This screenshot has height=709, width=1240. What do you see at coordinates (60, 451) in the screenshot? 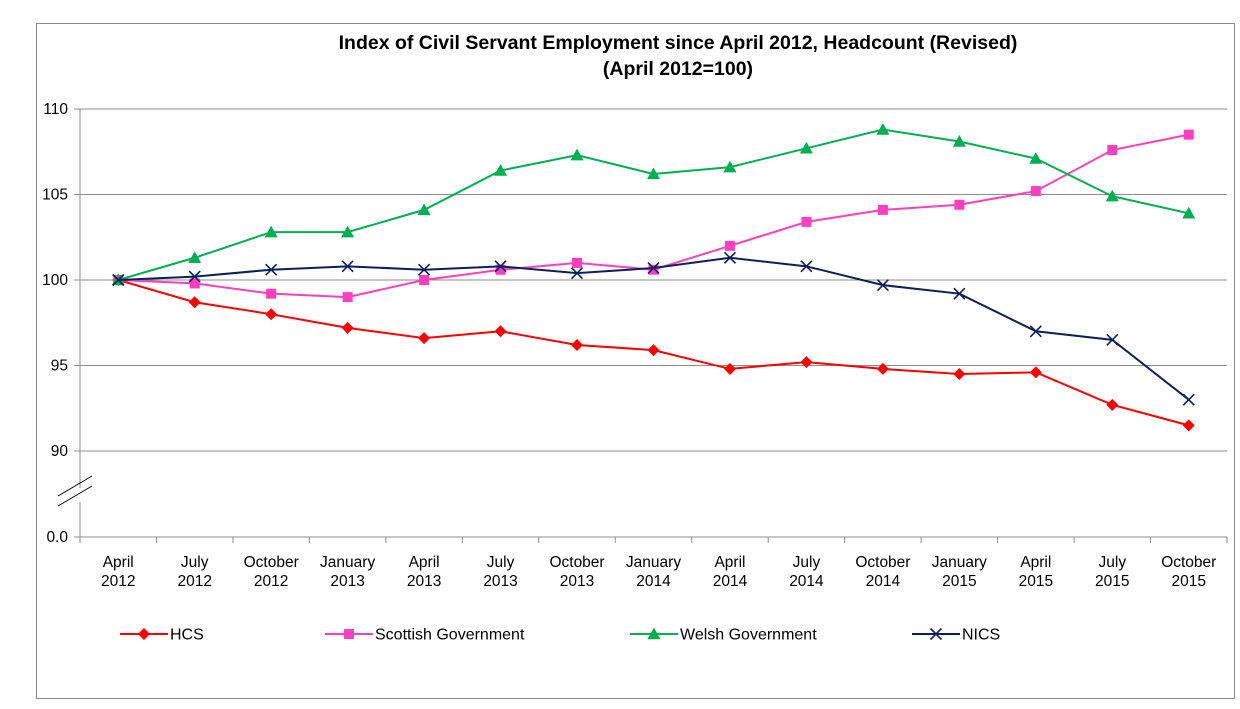
I see `y-tick-label: 90` at bounding box center [60, 451].